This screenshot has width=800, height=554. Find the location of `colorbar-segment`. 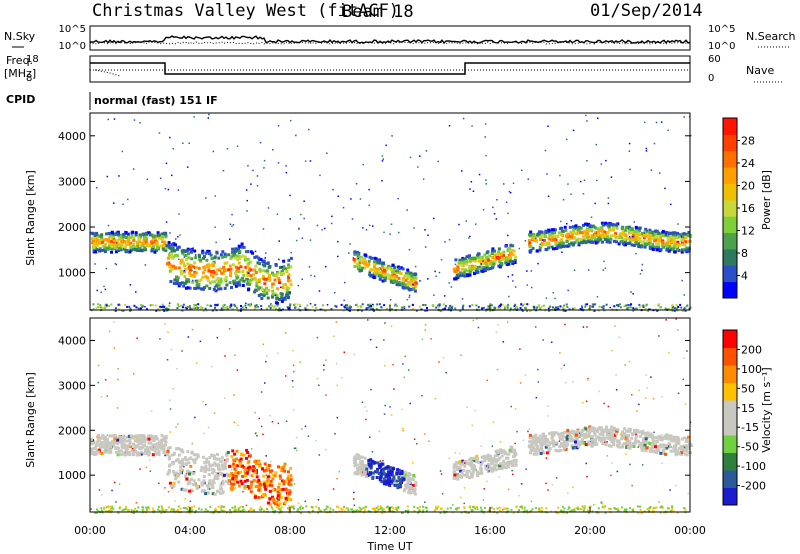

colorbar-segment is located at coordinates (730, 225).